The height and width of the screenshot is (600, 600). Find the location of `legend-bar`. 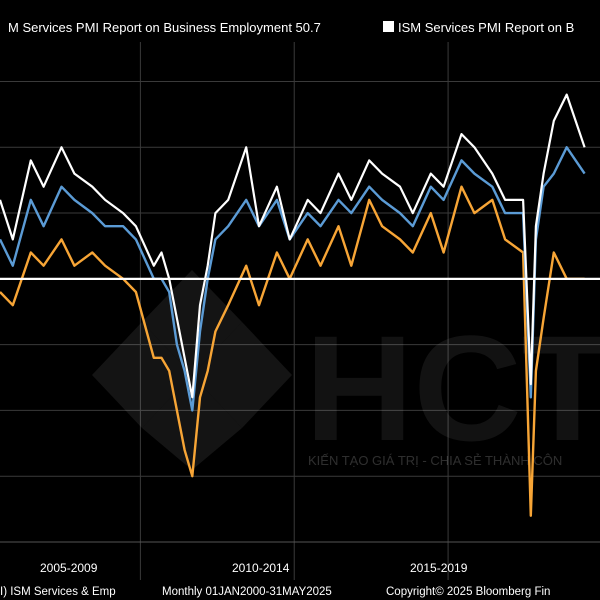

legend-bar is located at coordinates (300, 20).